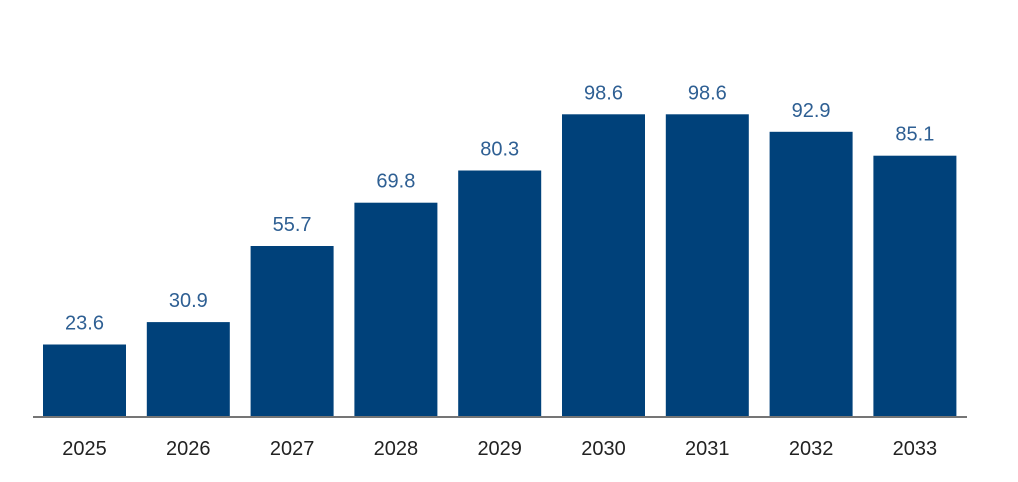  What do you see at coordinates (603, 93) in the screenshot?
I see `data-label-2030: 98.6` at bounding box center [603, 93].